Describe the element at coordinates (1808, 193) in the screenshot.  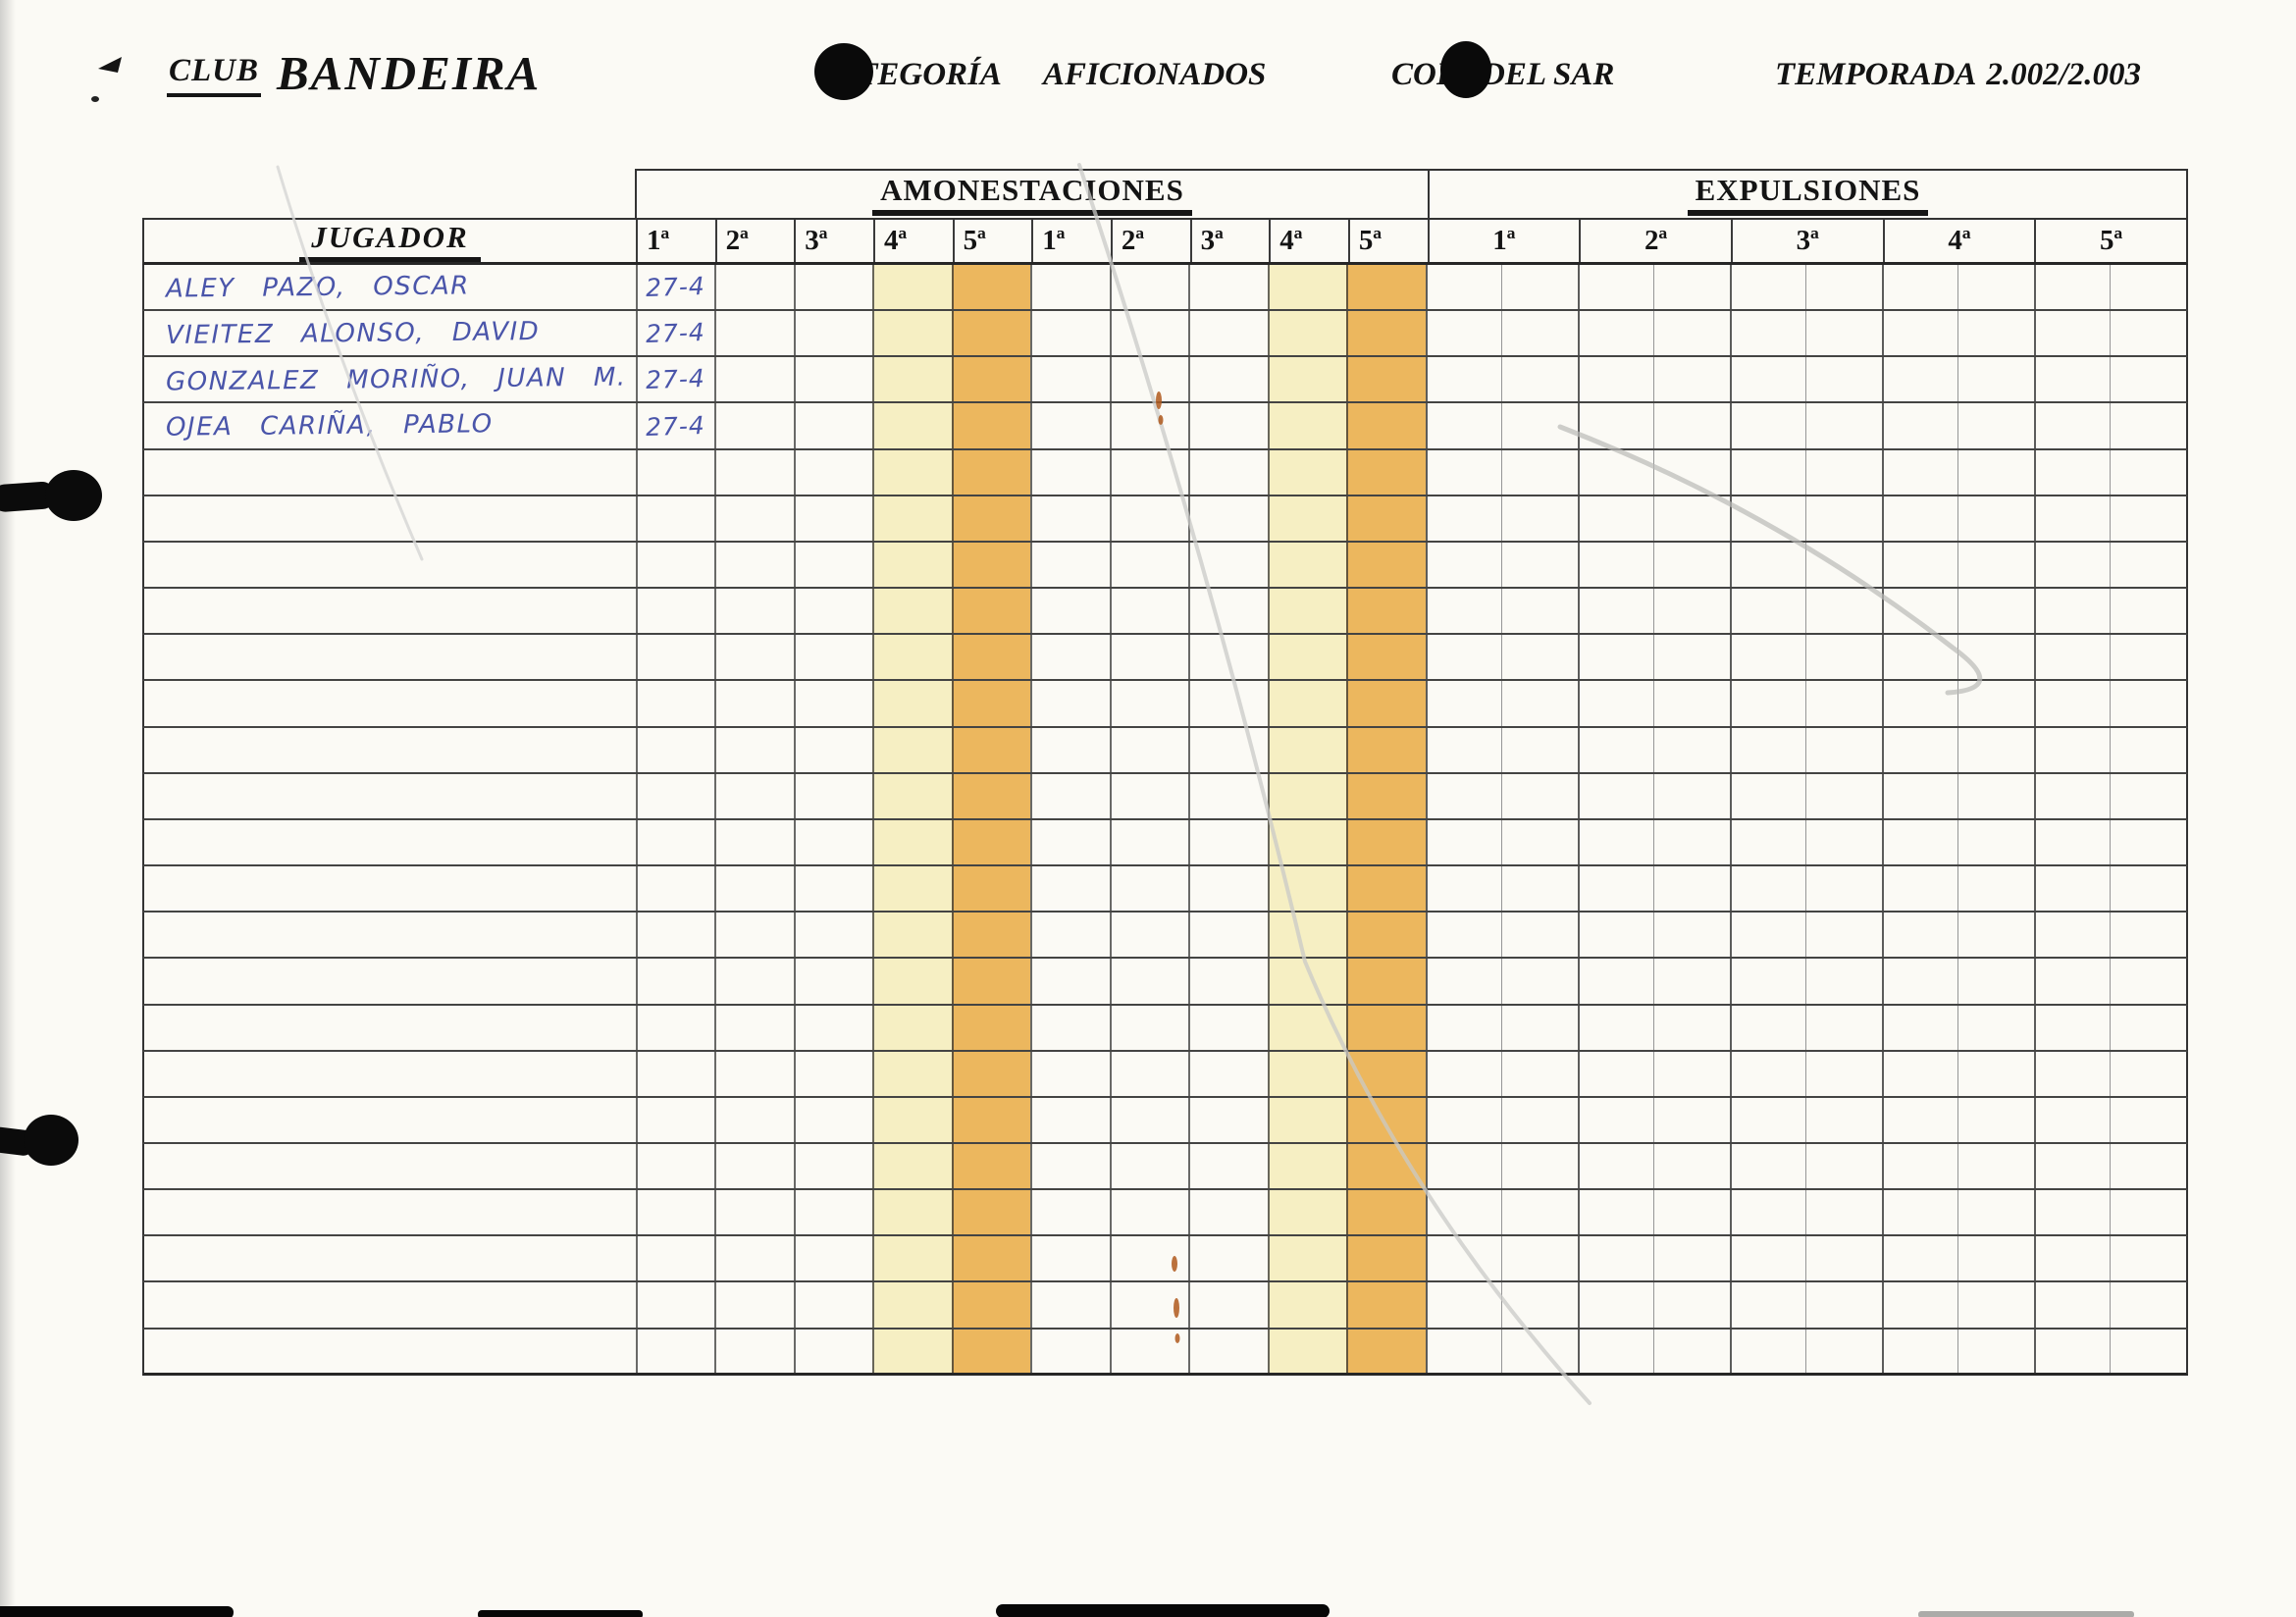
I see `expulsiones-section-header: EXPULSIONES` at that location.